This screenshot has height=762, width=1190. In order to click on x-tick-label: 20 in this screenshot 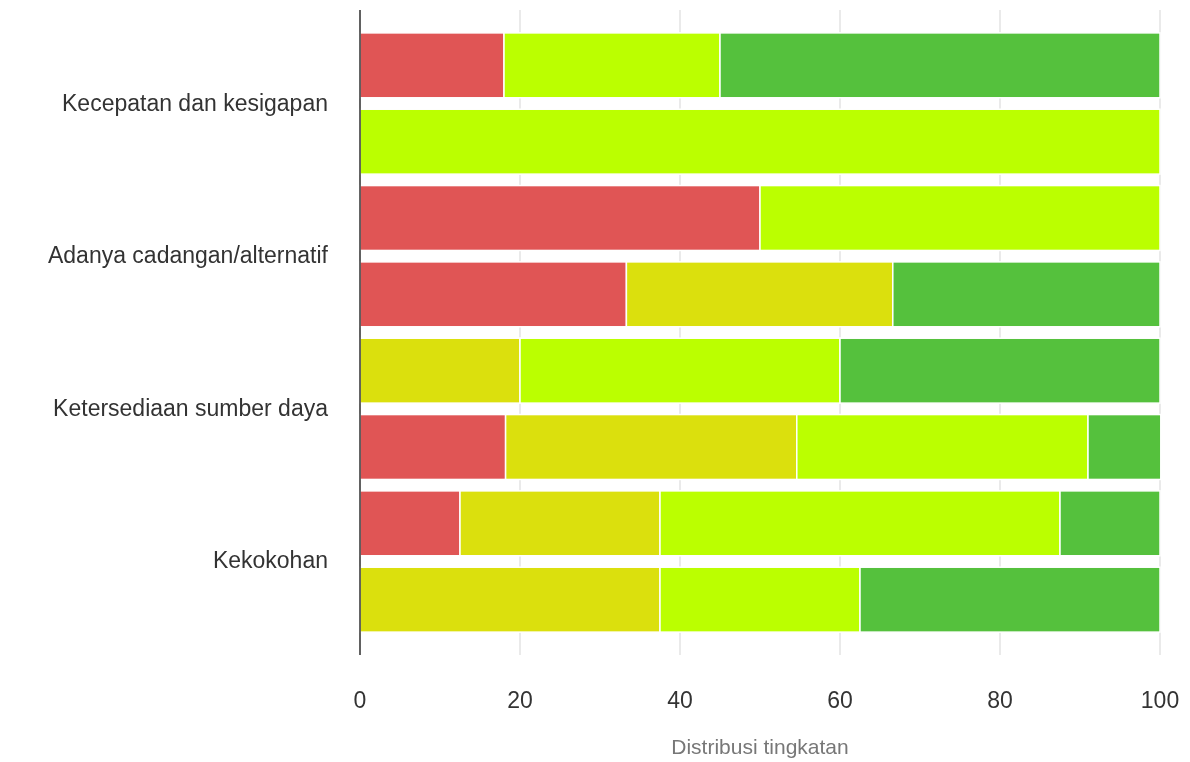, I will do `click(520, 700)`.